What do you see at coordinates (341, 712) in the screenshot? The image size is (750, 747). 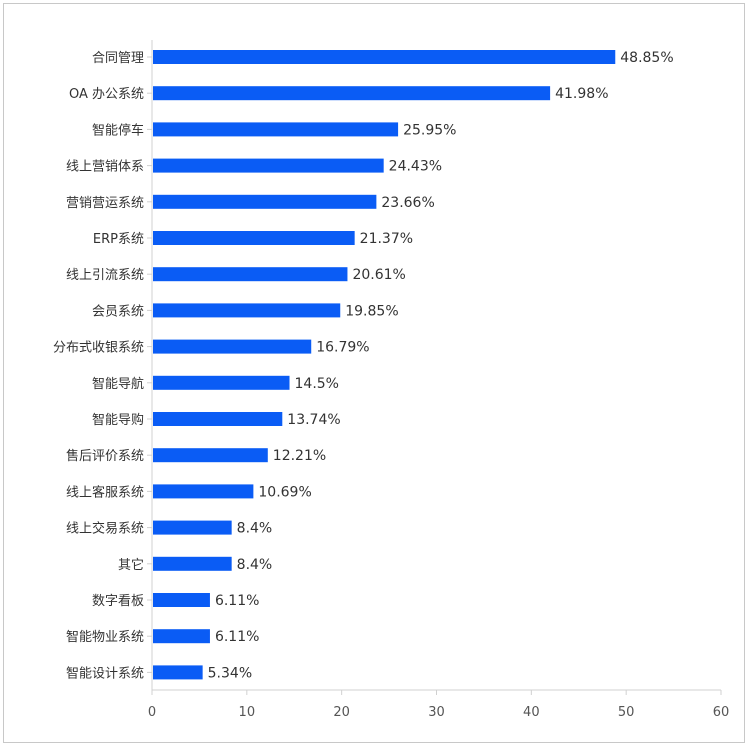 I see `x-tick-label: 20` at bounding box center [341, 712].